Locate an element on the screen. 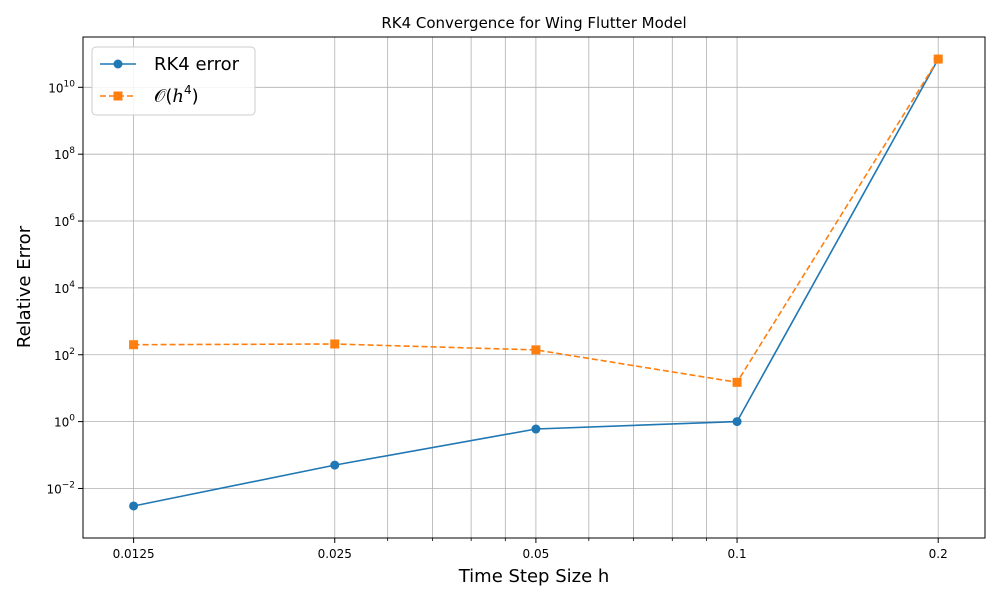 The image size is (1000, 600). x-tick-label: 0.0125 is located at coordinates (134, 554).